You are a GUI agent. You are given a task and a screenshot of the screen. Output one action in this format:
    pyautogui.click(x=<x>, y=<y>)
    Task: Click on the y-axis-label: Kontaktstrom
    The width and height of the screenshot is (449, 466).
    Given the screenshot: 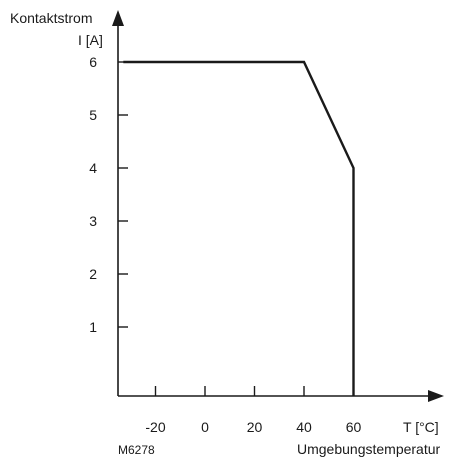 What is the action you would take?
    pyautogui.click(x=51, y=18)
    